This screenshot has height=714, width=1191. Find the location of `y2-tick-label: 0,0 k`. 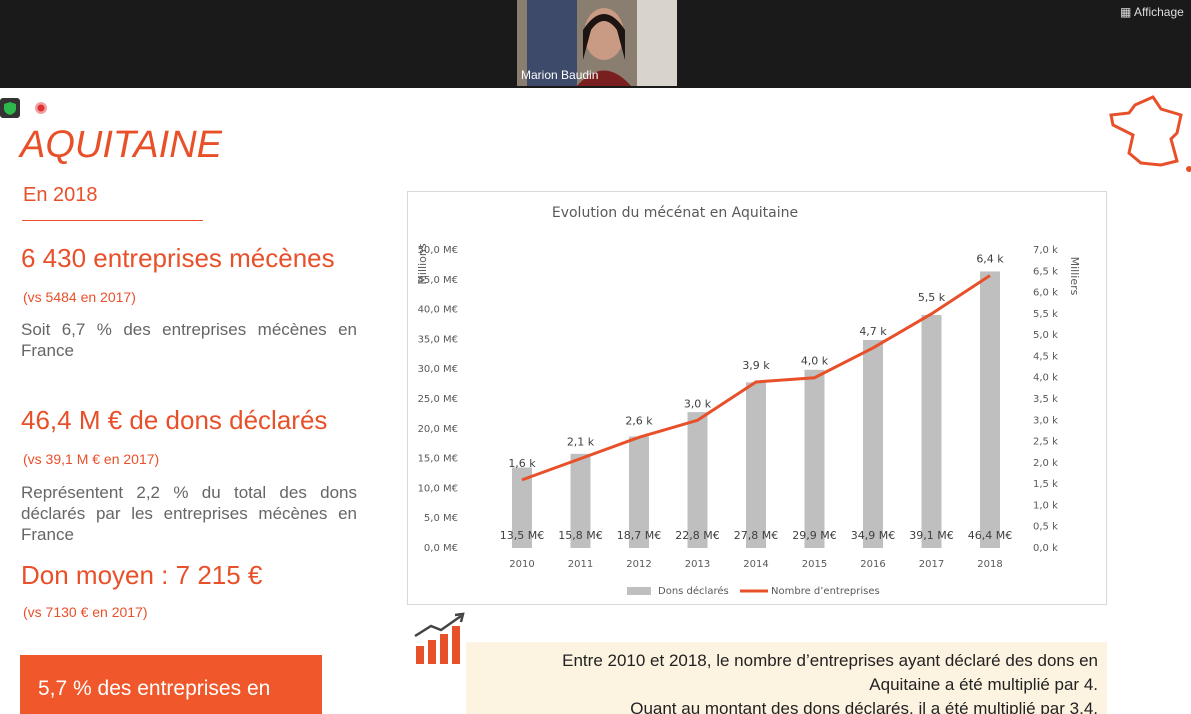

y2-tick-label: 0,0 k is located at coordinates (1045, 548).